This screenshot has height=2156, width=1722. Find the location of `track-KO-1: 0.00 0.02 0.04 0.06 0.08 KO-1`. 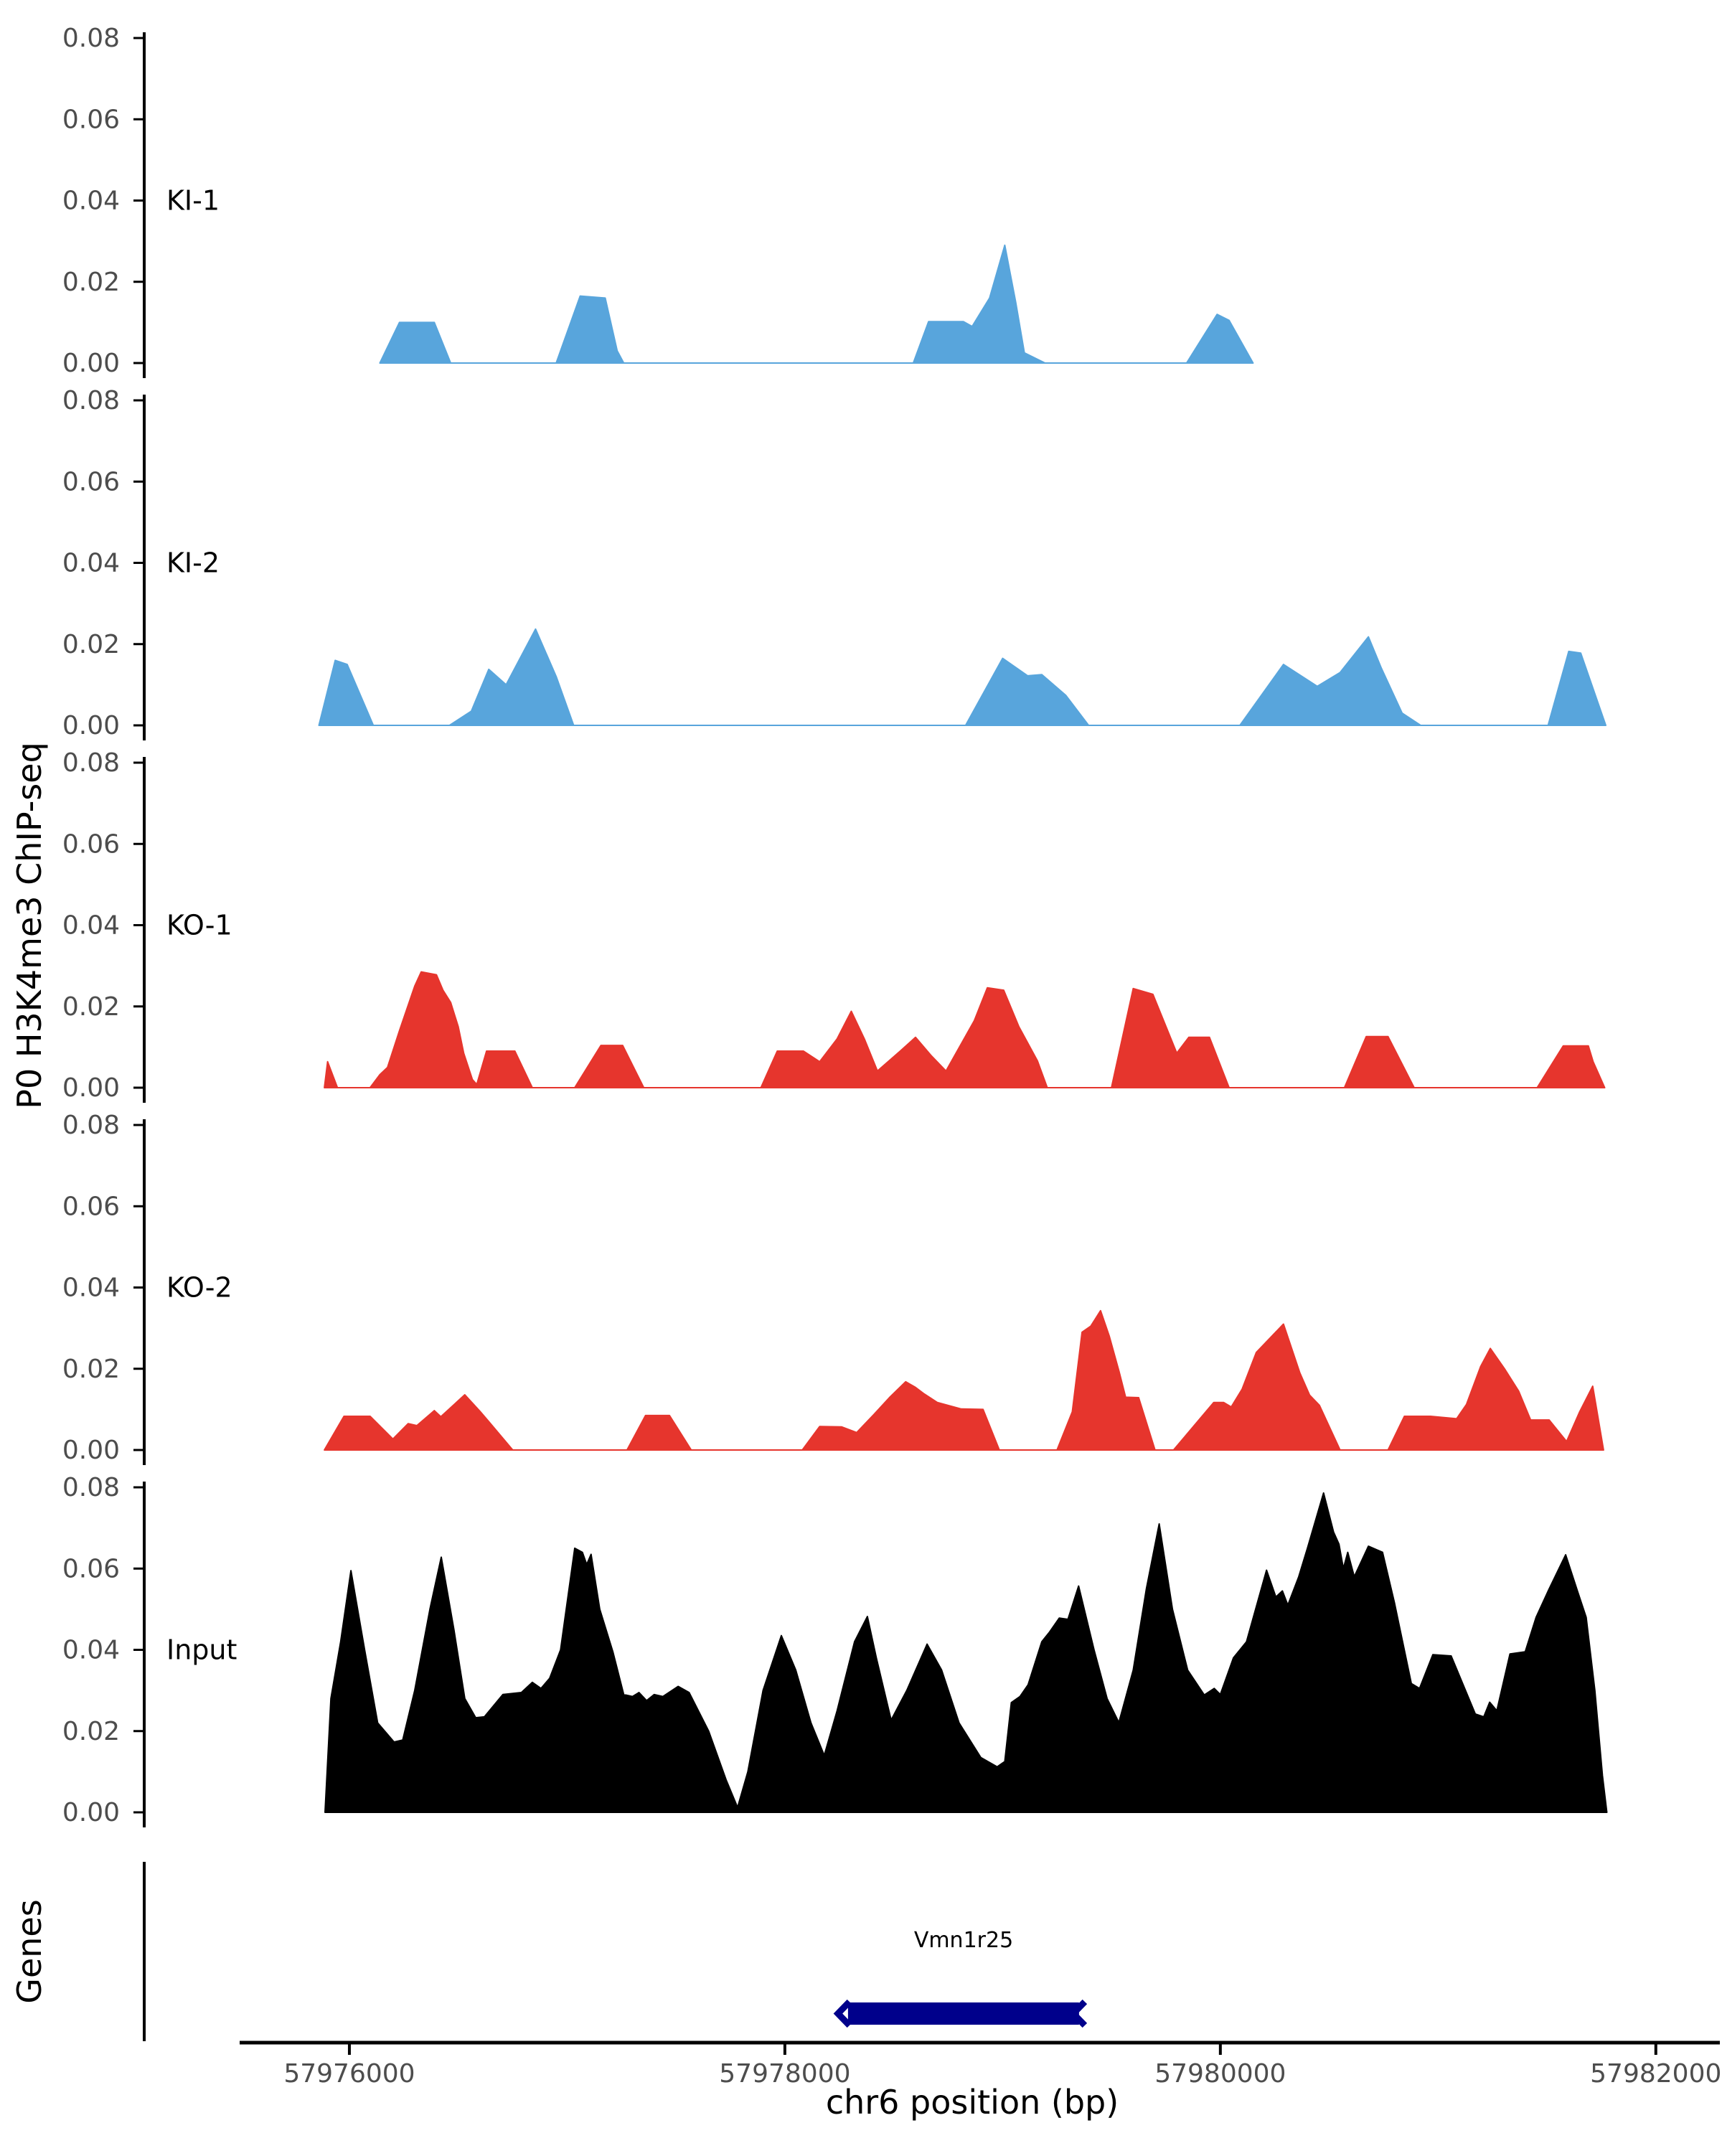

track-KO-1: 0.00 0.02 0.04 0.06 0.08 KO-1 is located at coordinates (834, 925).